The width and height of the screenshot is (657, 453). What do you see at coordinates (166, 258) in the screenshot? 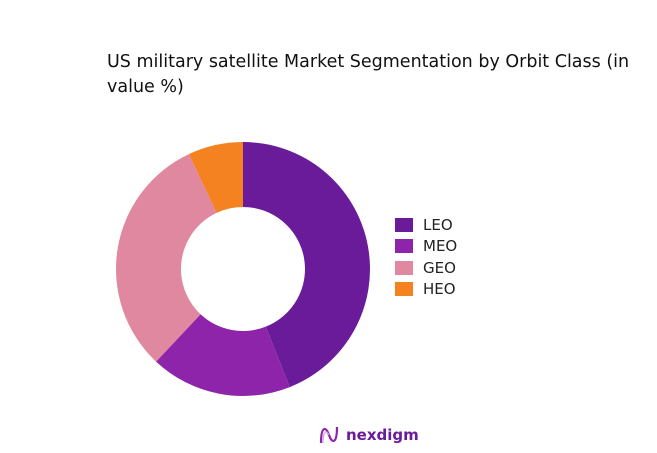
I see `slice-geo` at bounding box center [166, 258].